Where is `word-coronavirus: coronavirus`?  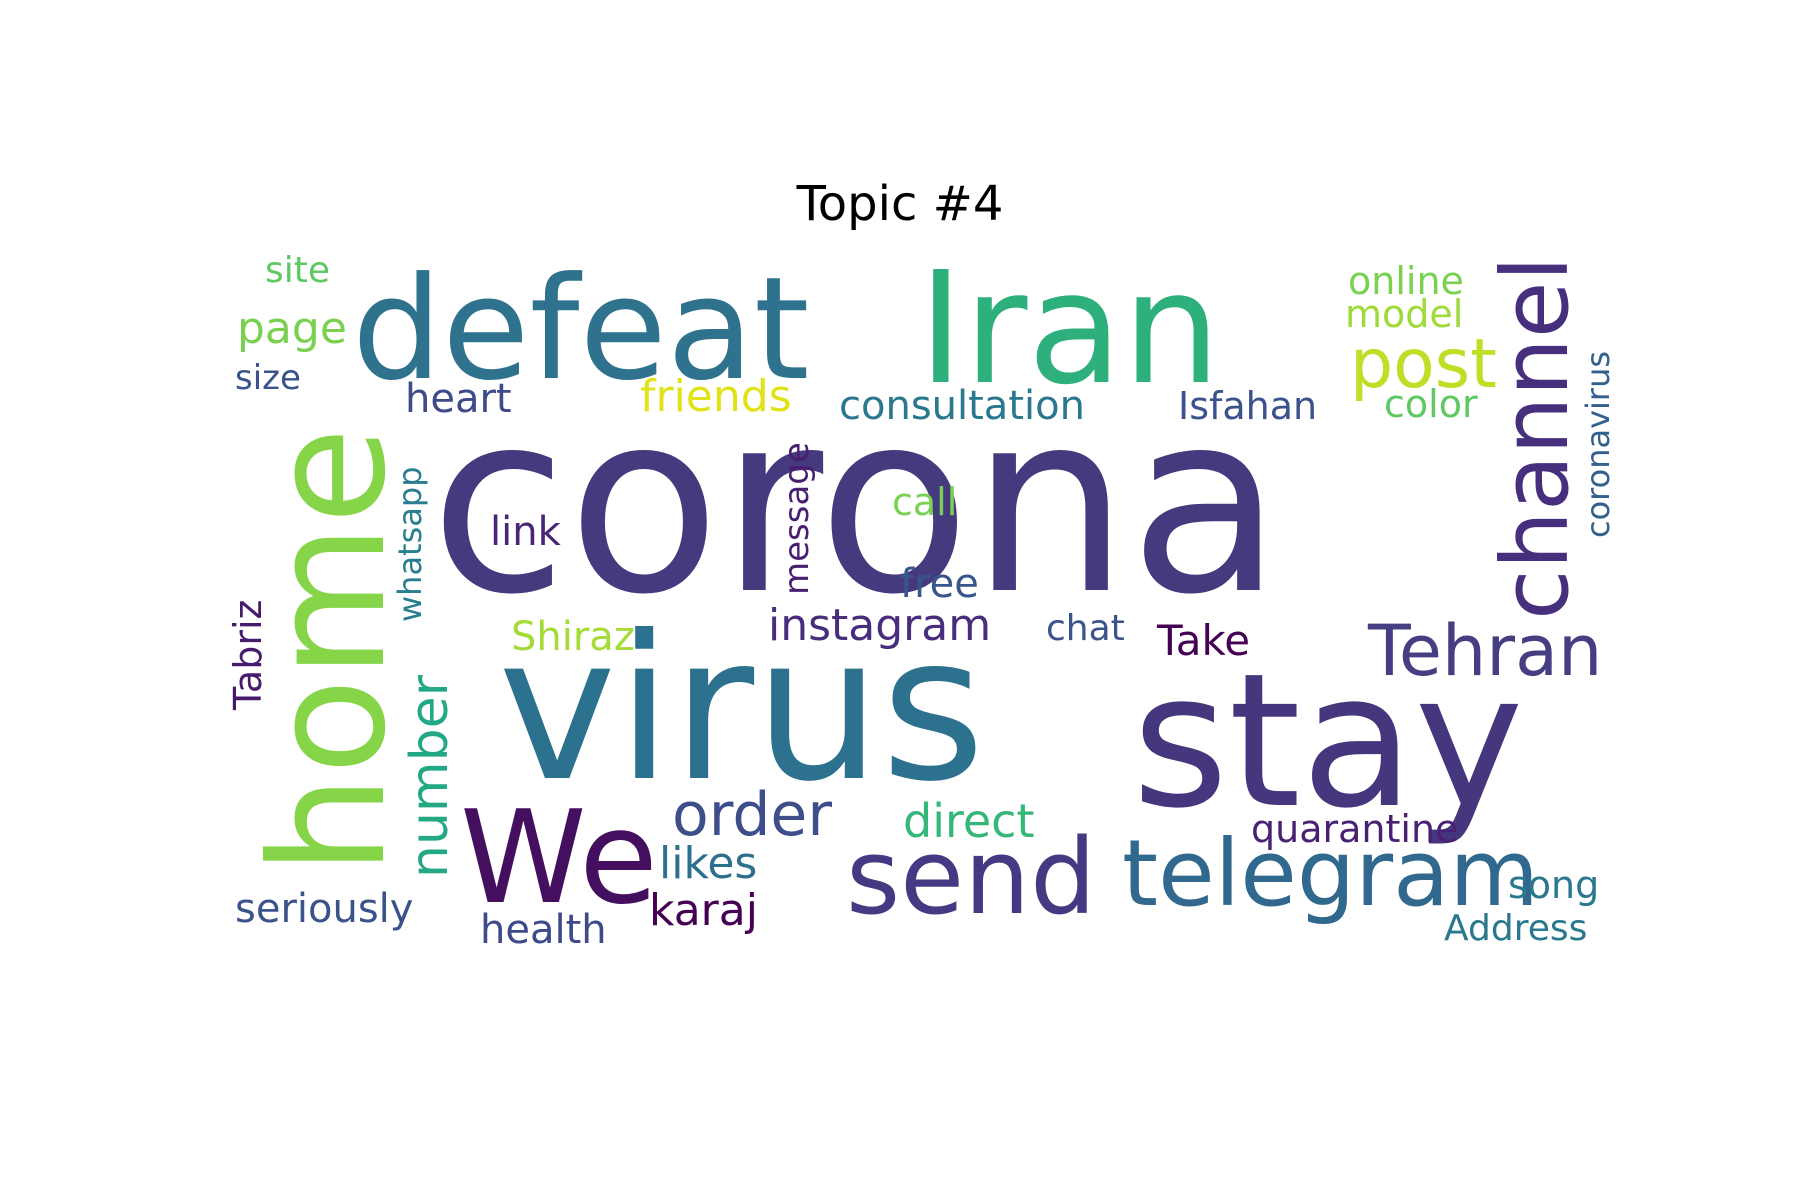 word-coronavirus: coronavirus is located at coordinates (1598, 444).